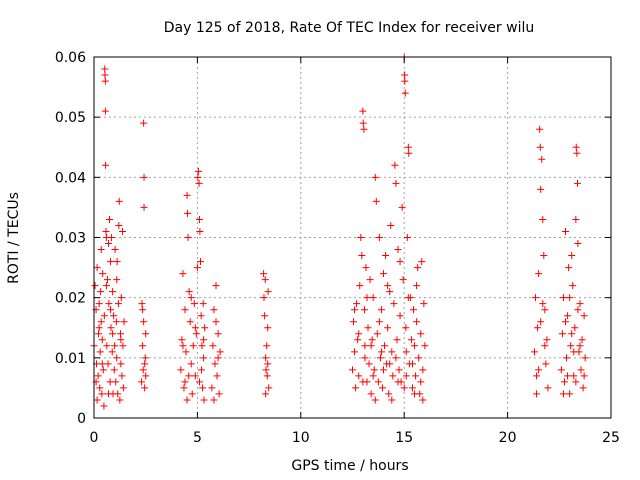 This screenshot has width=640, height=480. I want to click on y-axis-label: ROTI / TECUs, so click(14, 238).